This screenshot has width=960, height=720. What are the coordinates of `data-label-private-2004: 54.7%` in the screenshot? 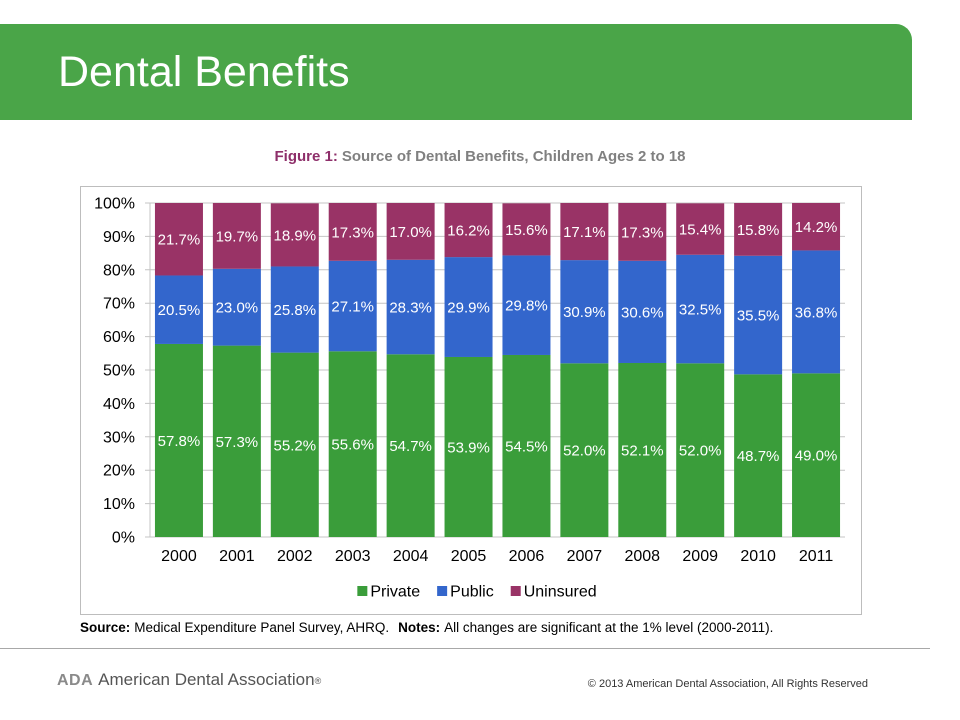 It's located at (410, 446).